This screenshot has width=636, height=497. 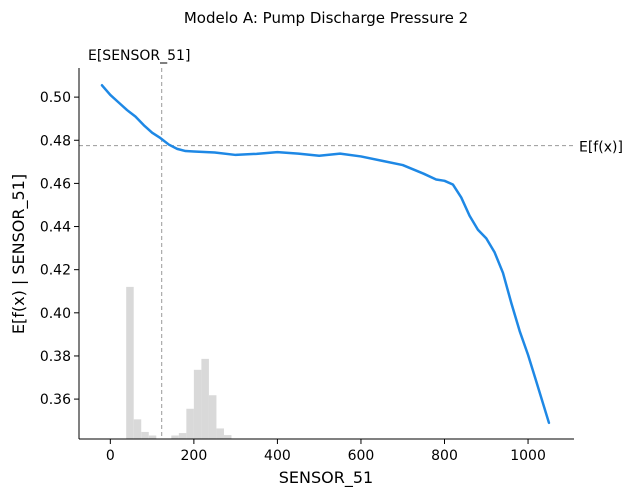 What do you see at coordinates (194, 456) in the screenshot?
I see `x-tick-label: 200` at bounding box center [194, 456].